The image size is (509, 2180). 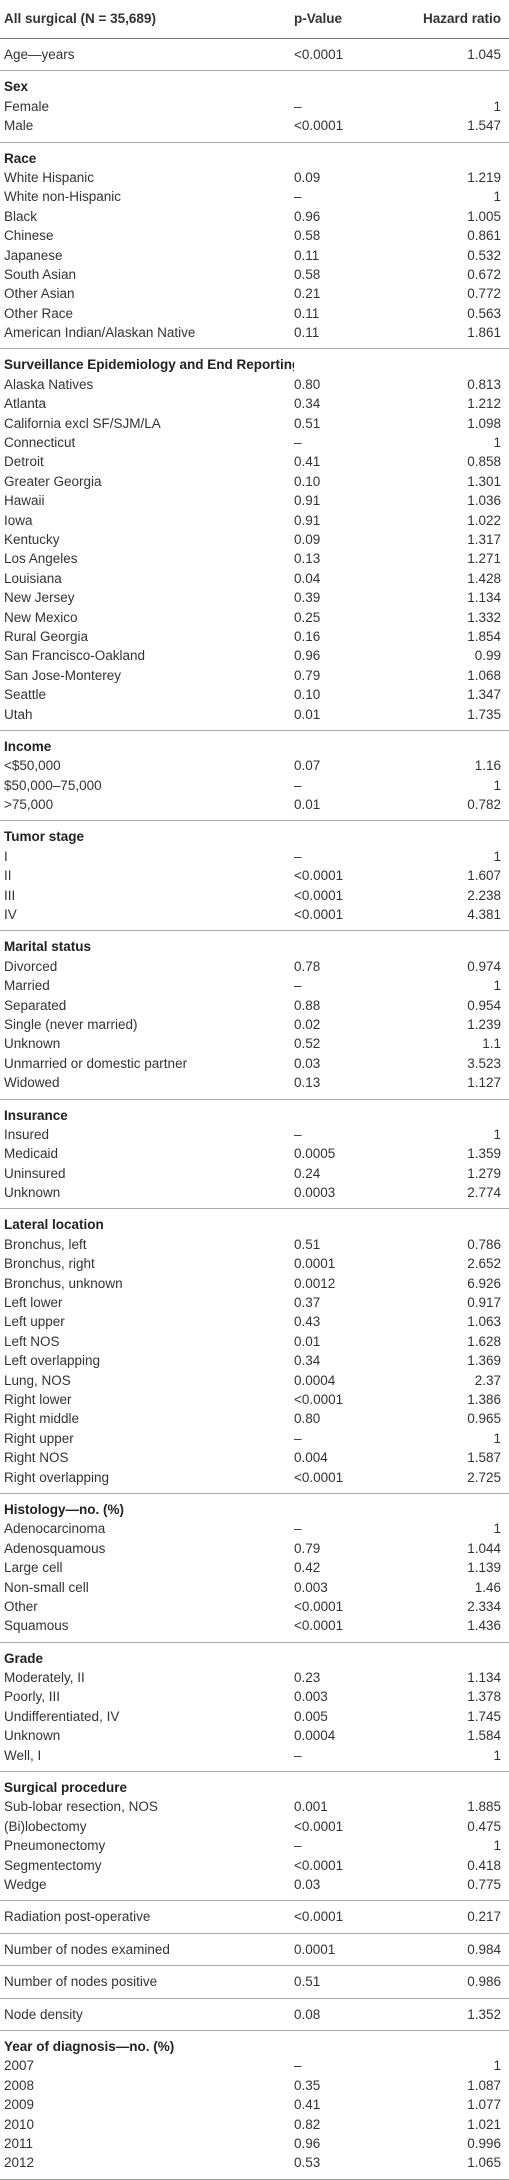 I want to click on table-cell: Adenosquamous, so click(x=55, y=1548).